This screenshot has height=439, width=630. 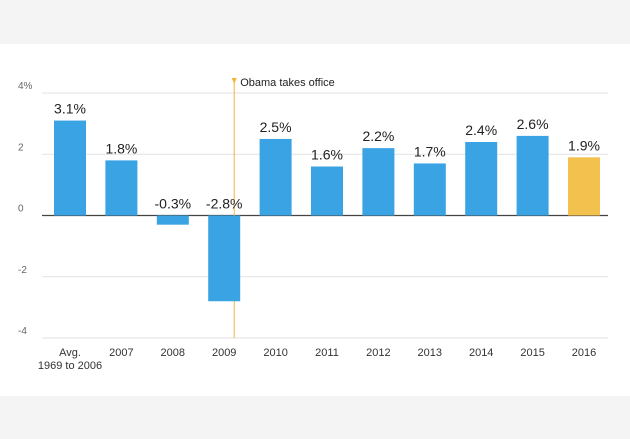 What do you see at coordinates (22, 331) in the screenshot?
I see `y-tick-label: -4` at bounding box center [22, 331].